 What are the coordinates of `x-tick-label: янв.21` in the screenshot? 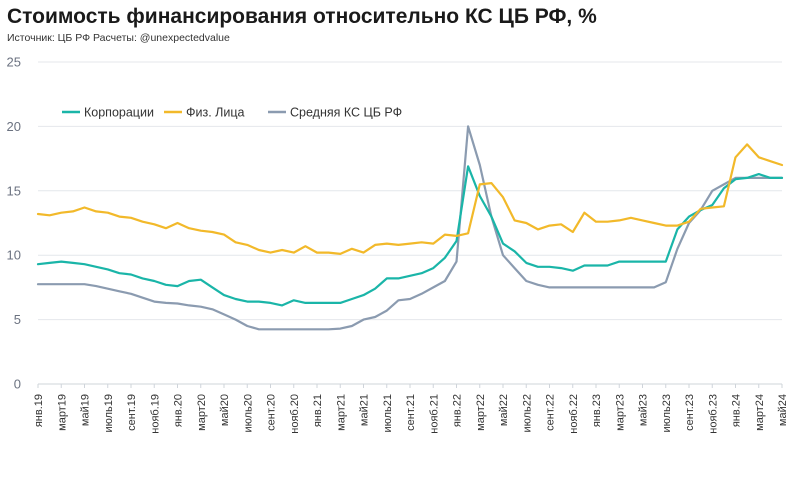 It's located at (318, 410).